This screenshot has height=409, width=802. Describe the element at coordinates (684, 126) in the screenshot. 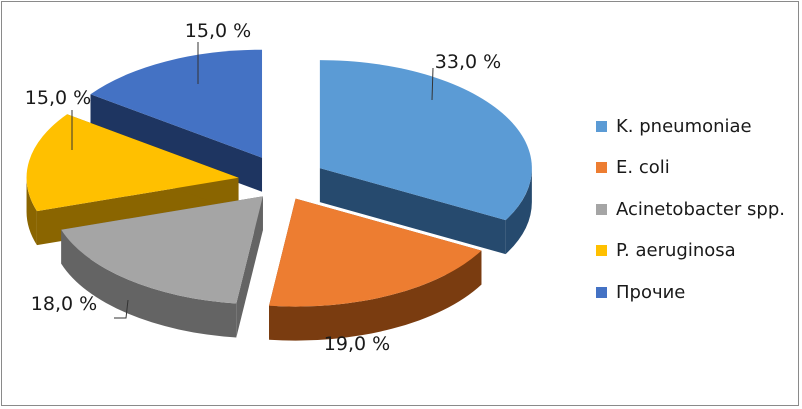

I see `legend-label-k-pneumoniae: K. pneumoniae` at that location.